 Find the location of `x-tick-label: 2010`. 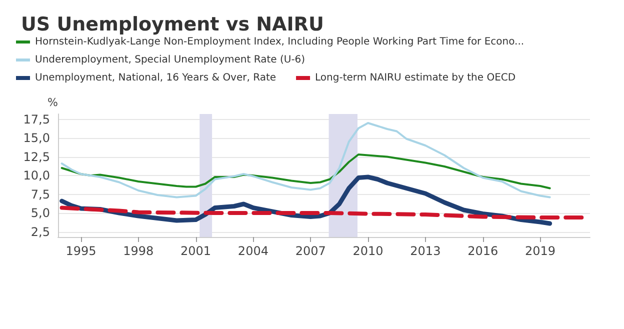

x-tick-label: 2010 is located at coordinates (368, 251).